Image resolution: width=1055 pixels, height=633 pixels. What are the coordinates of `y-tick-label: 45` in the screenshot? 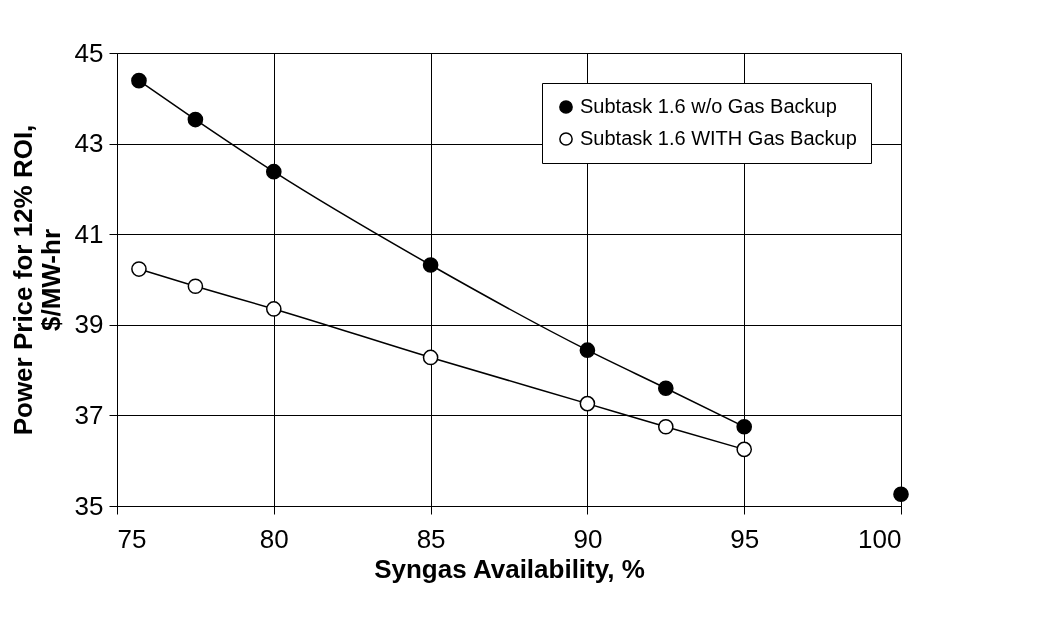 It's located at (89, 52).